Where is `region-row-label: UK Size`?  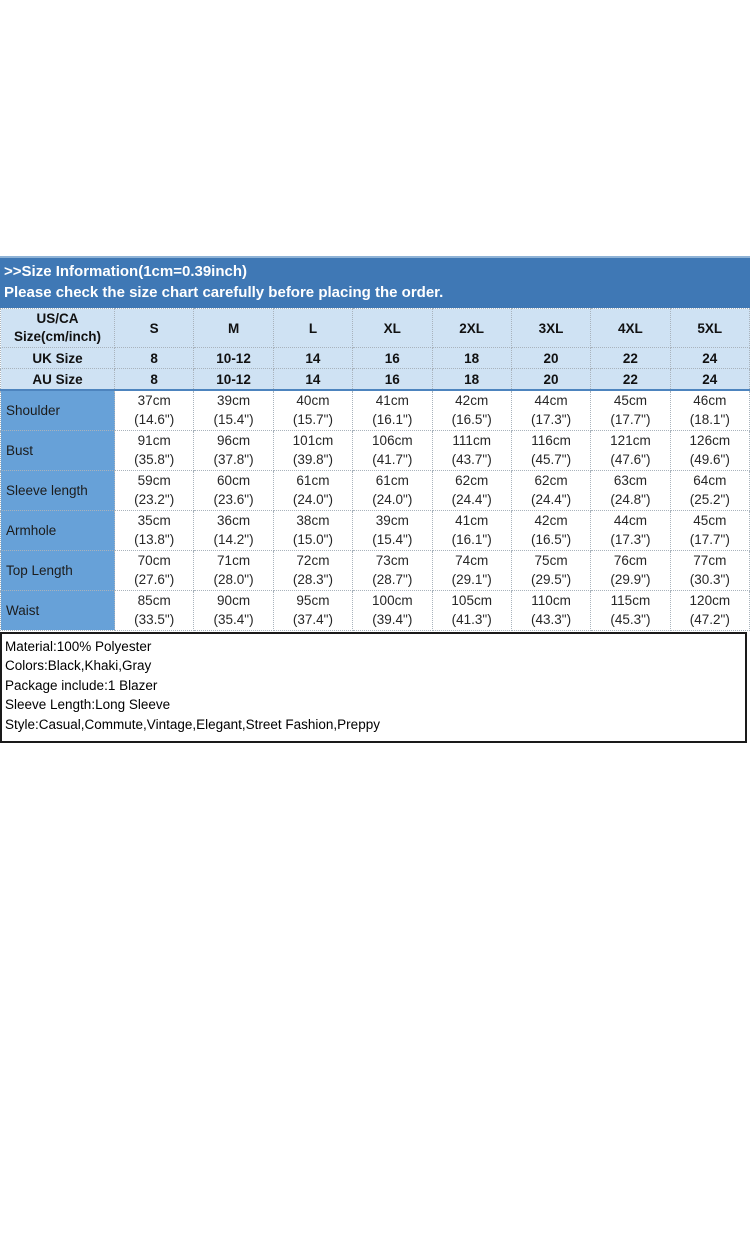
region-row-label: UK Size is located at coordinates (57, 358).